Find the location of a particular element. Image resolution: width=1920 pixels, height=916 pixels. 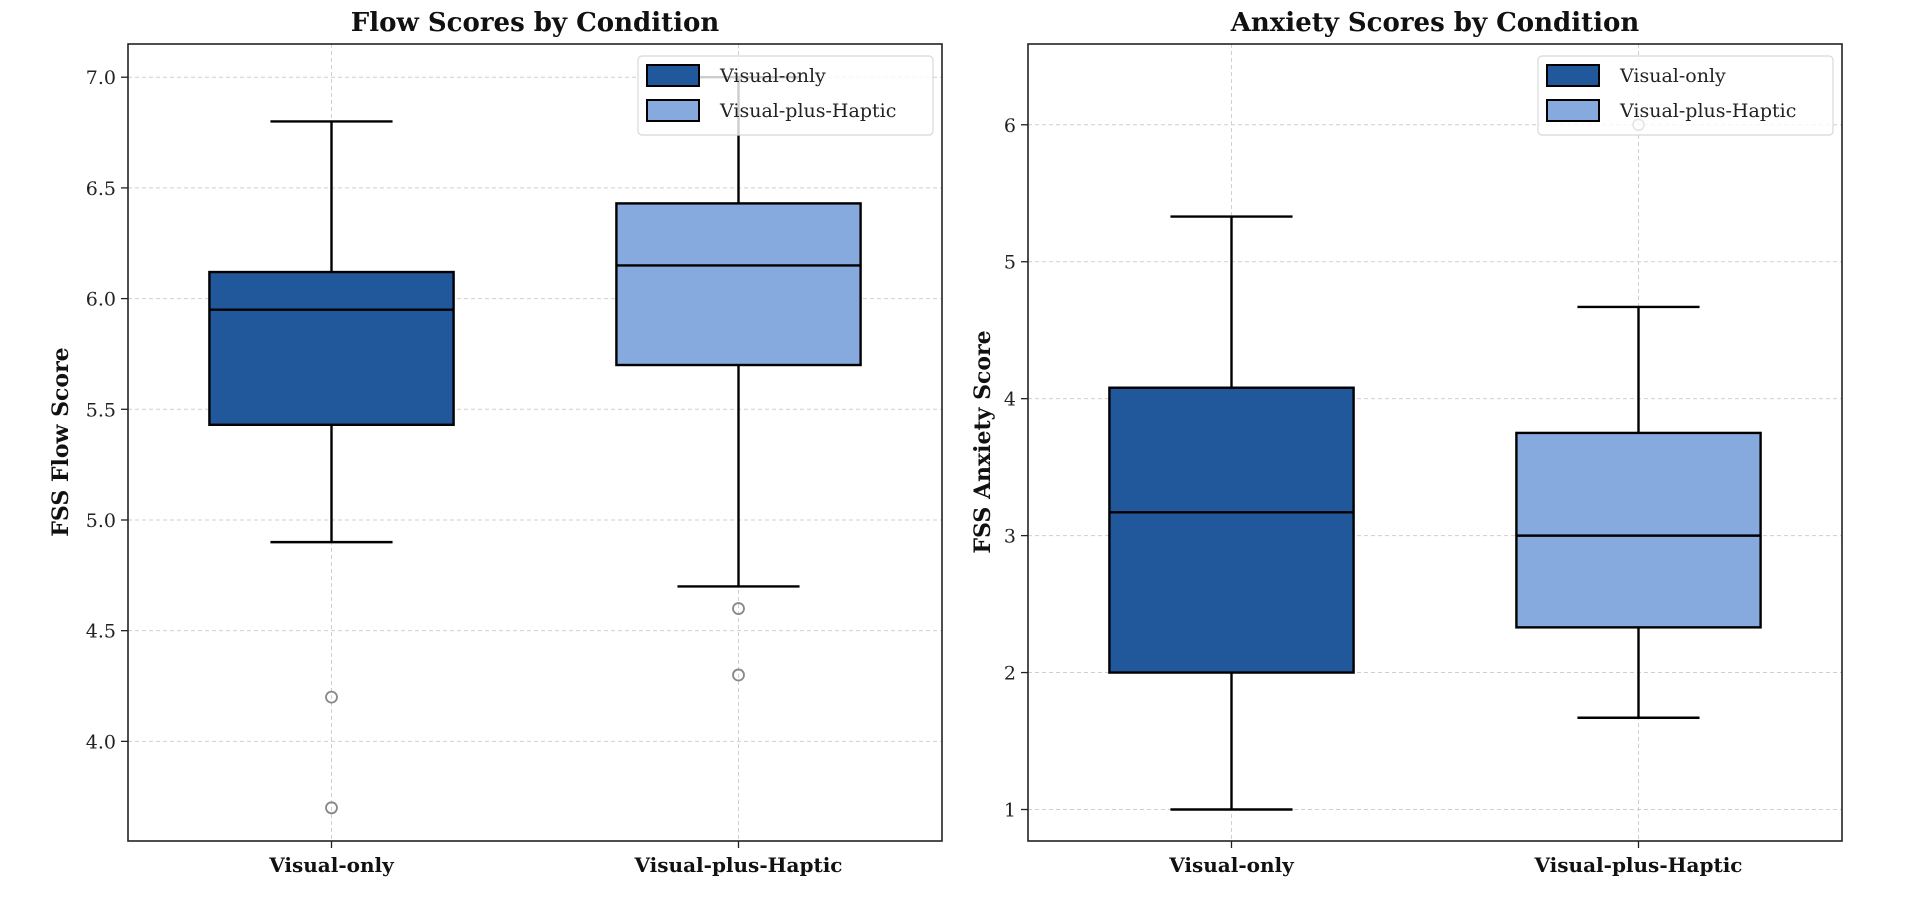

anxiety-ytick-label: 2 is located at coordinates (1010, 674).